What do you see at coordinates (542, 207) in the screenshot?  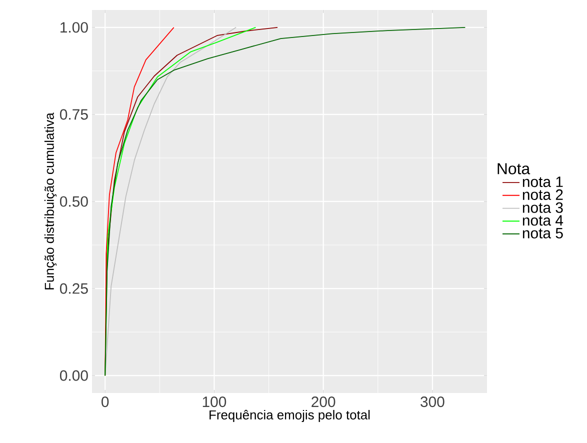 I see `legend-label: nota 3` at bounding box center [542, 207].